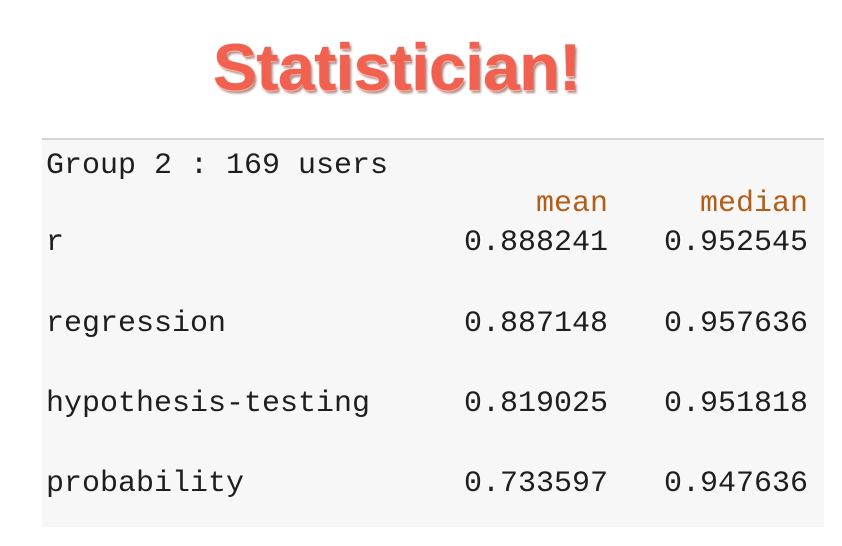 The image size is (842, 546). I want to click on slide-title: Statistician!, so click(397, 67).